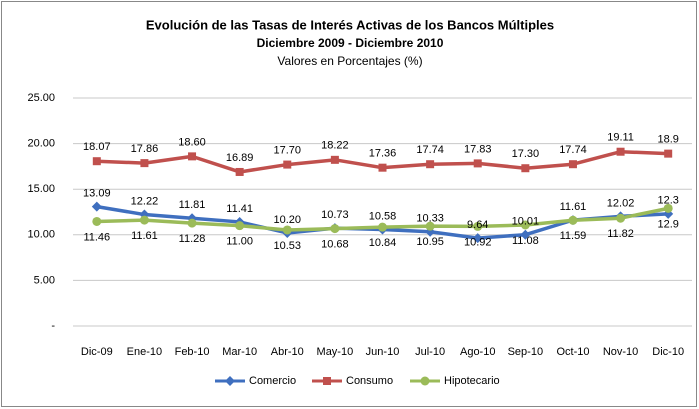  Describe the element at coordinates (335, 352) in the screenshot. I see `x-tick-label: May-10` at that location.